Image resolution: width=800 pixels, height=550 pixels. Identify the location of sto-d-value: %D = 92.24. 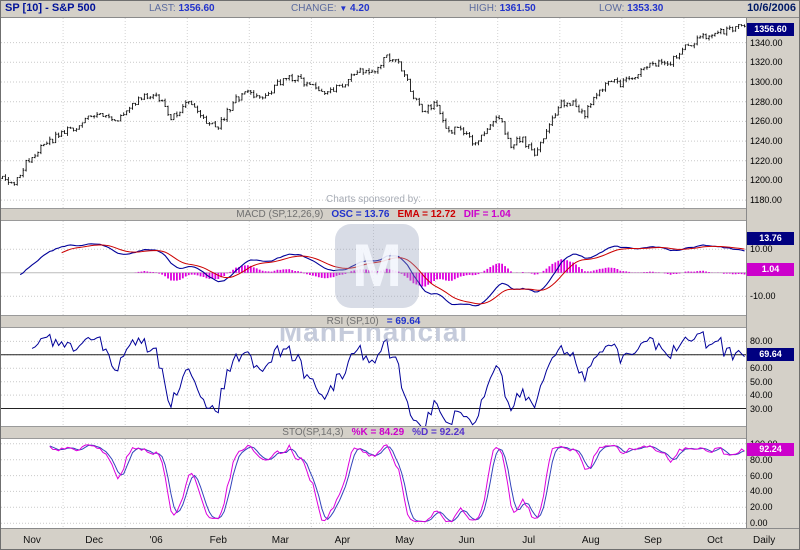
(438, 432).